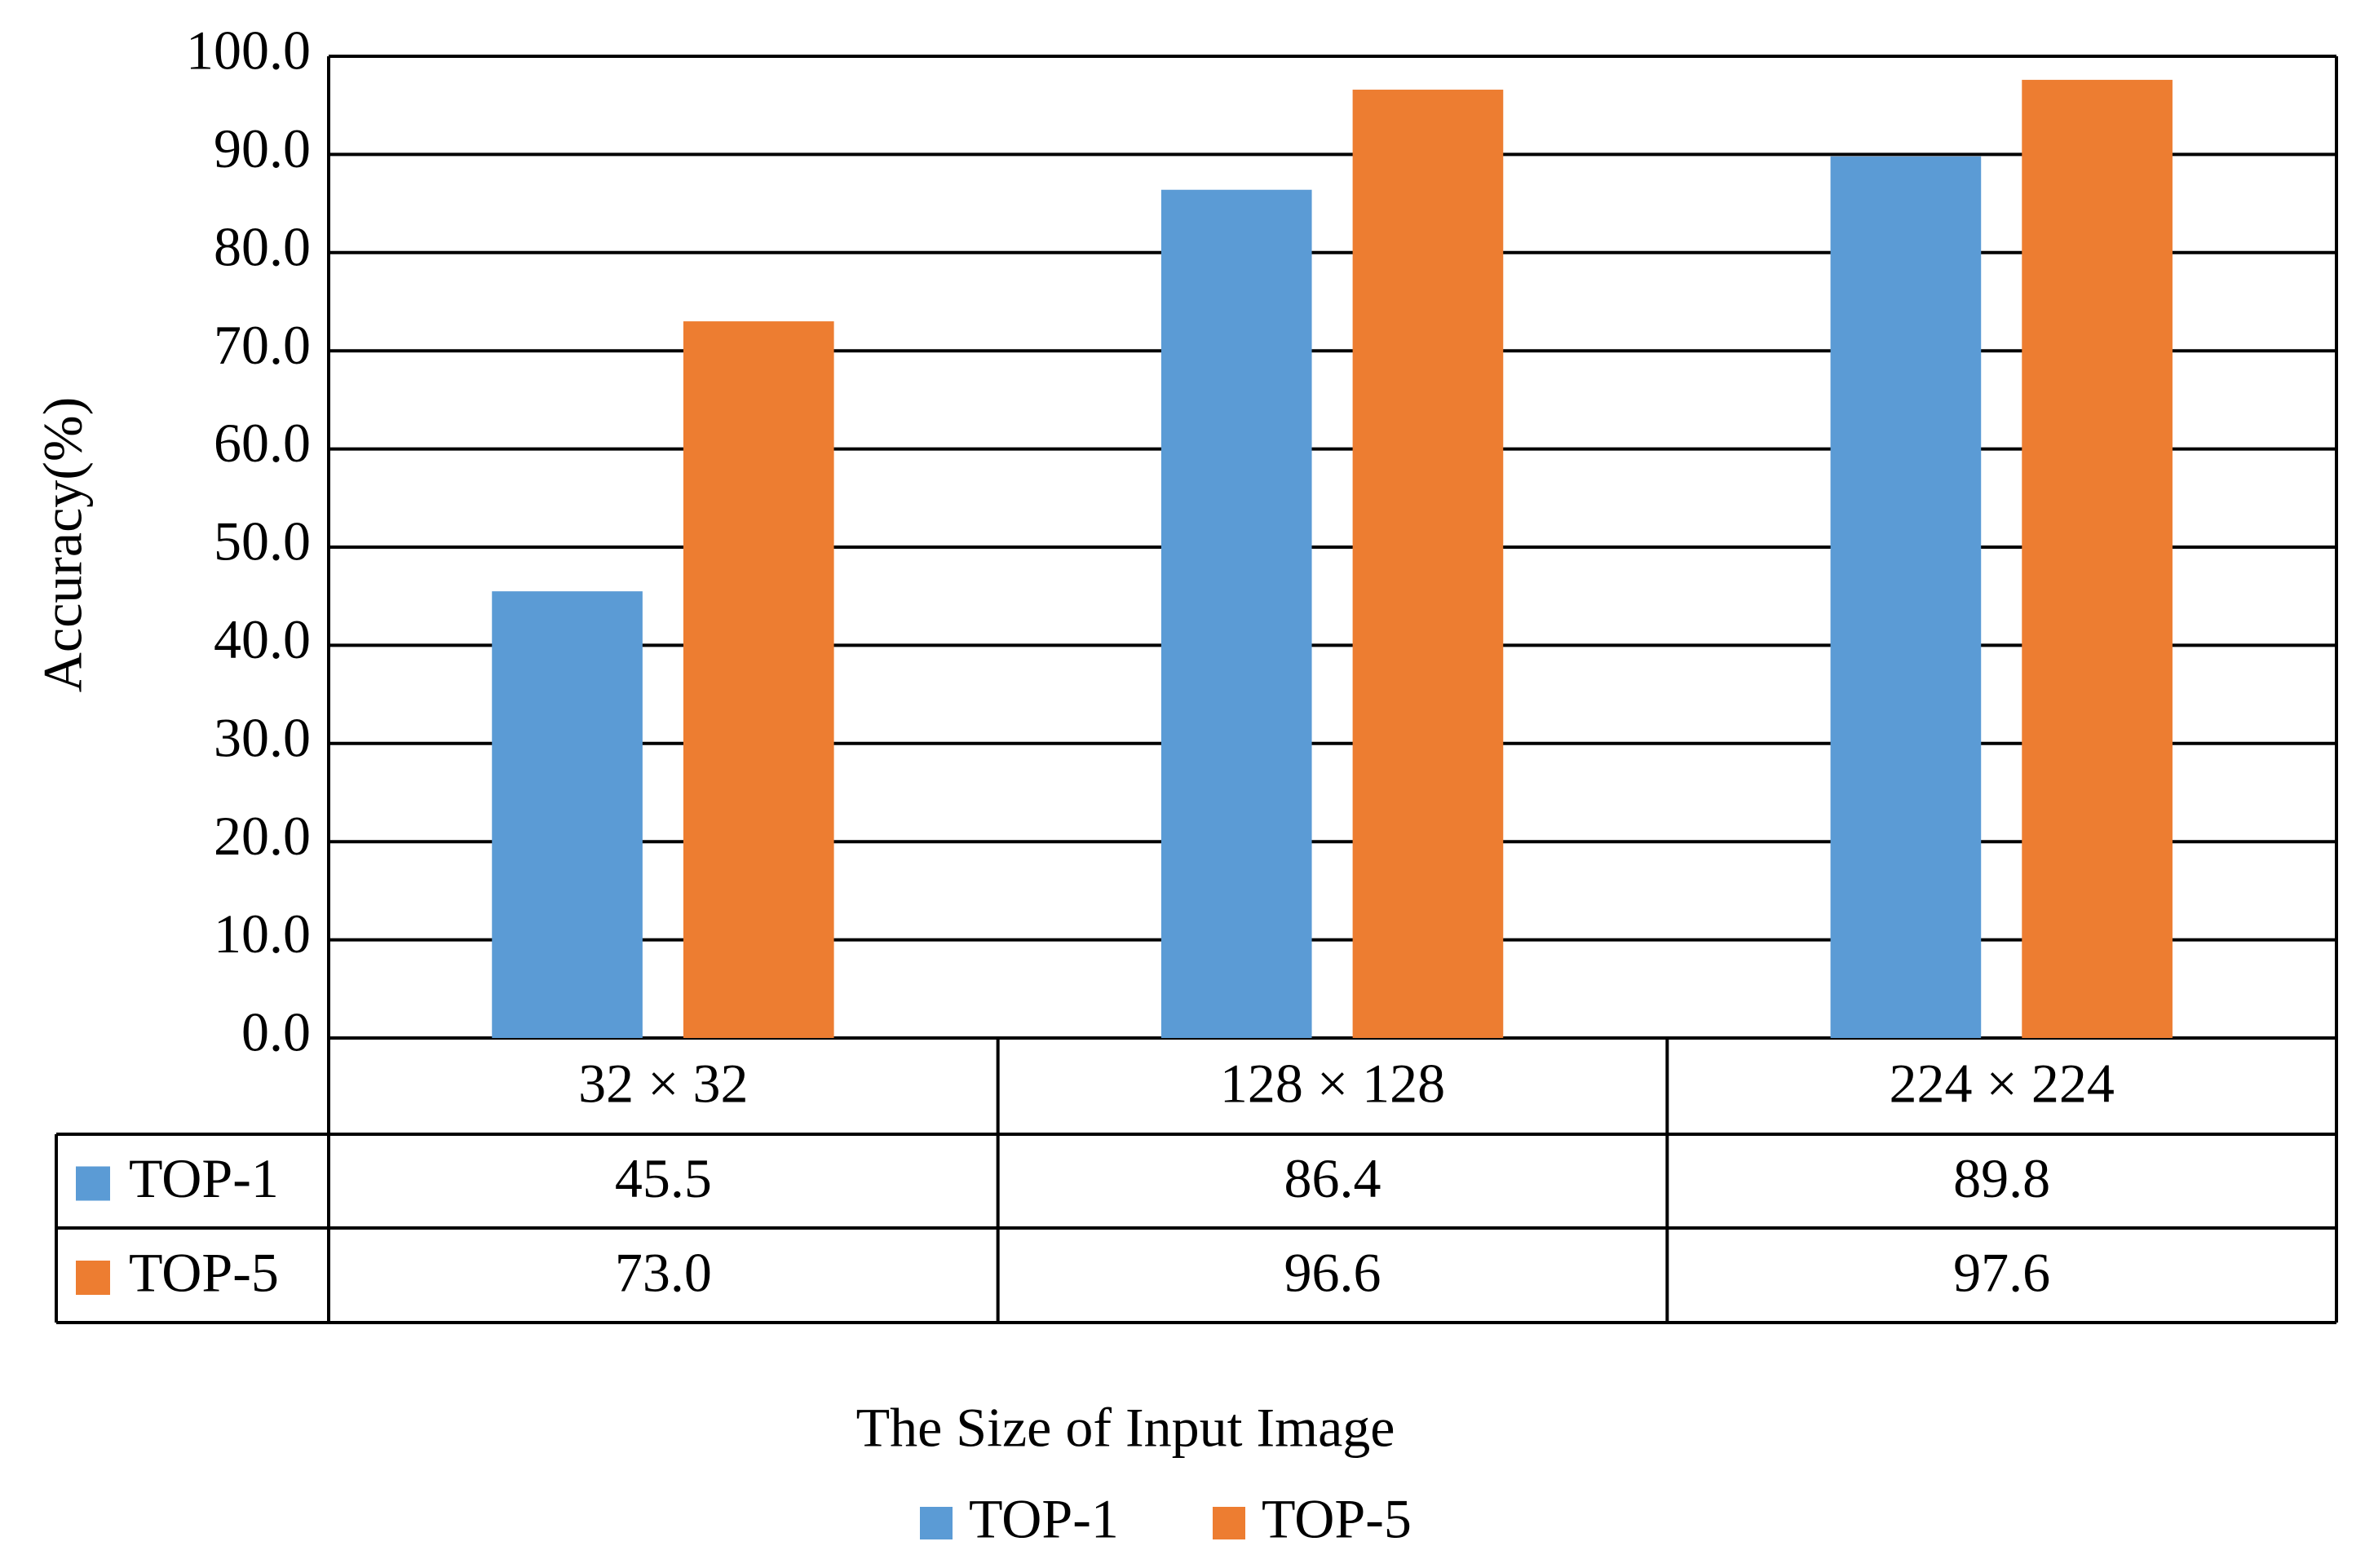  Describe the element at coordinates (663, 1273) in the screenshot. I see `table-value: 73.0` at that location.